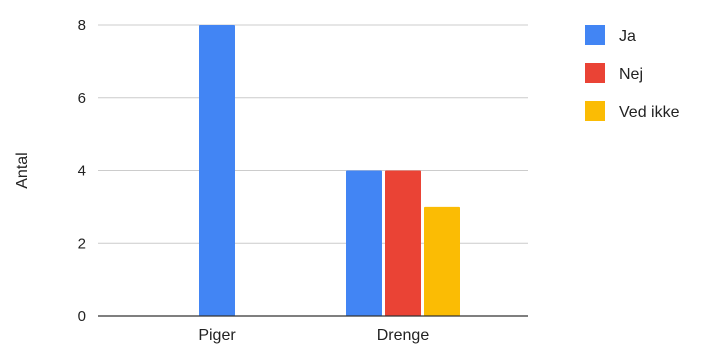 The image size is (702, 345). I want to click on legend-label-ved-ikke: Ved ikke, so click(649, 112).